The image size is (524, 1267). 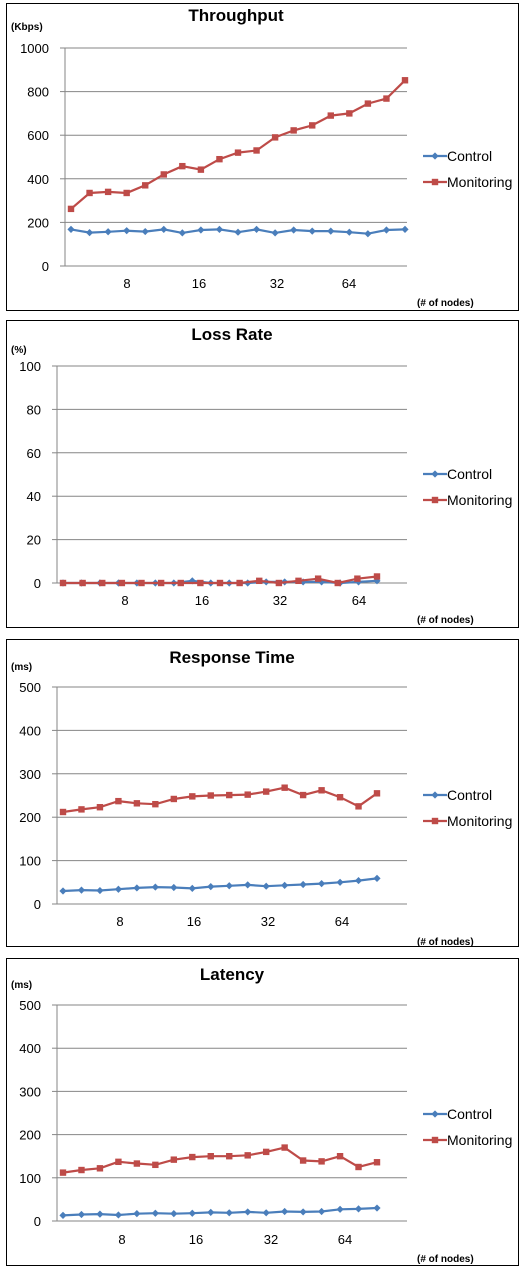 What do you see at coordinates (38, 92) in the screenshot?
I see `throughput-y-tick-label: 800` at bounding box center [38, 92].